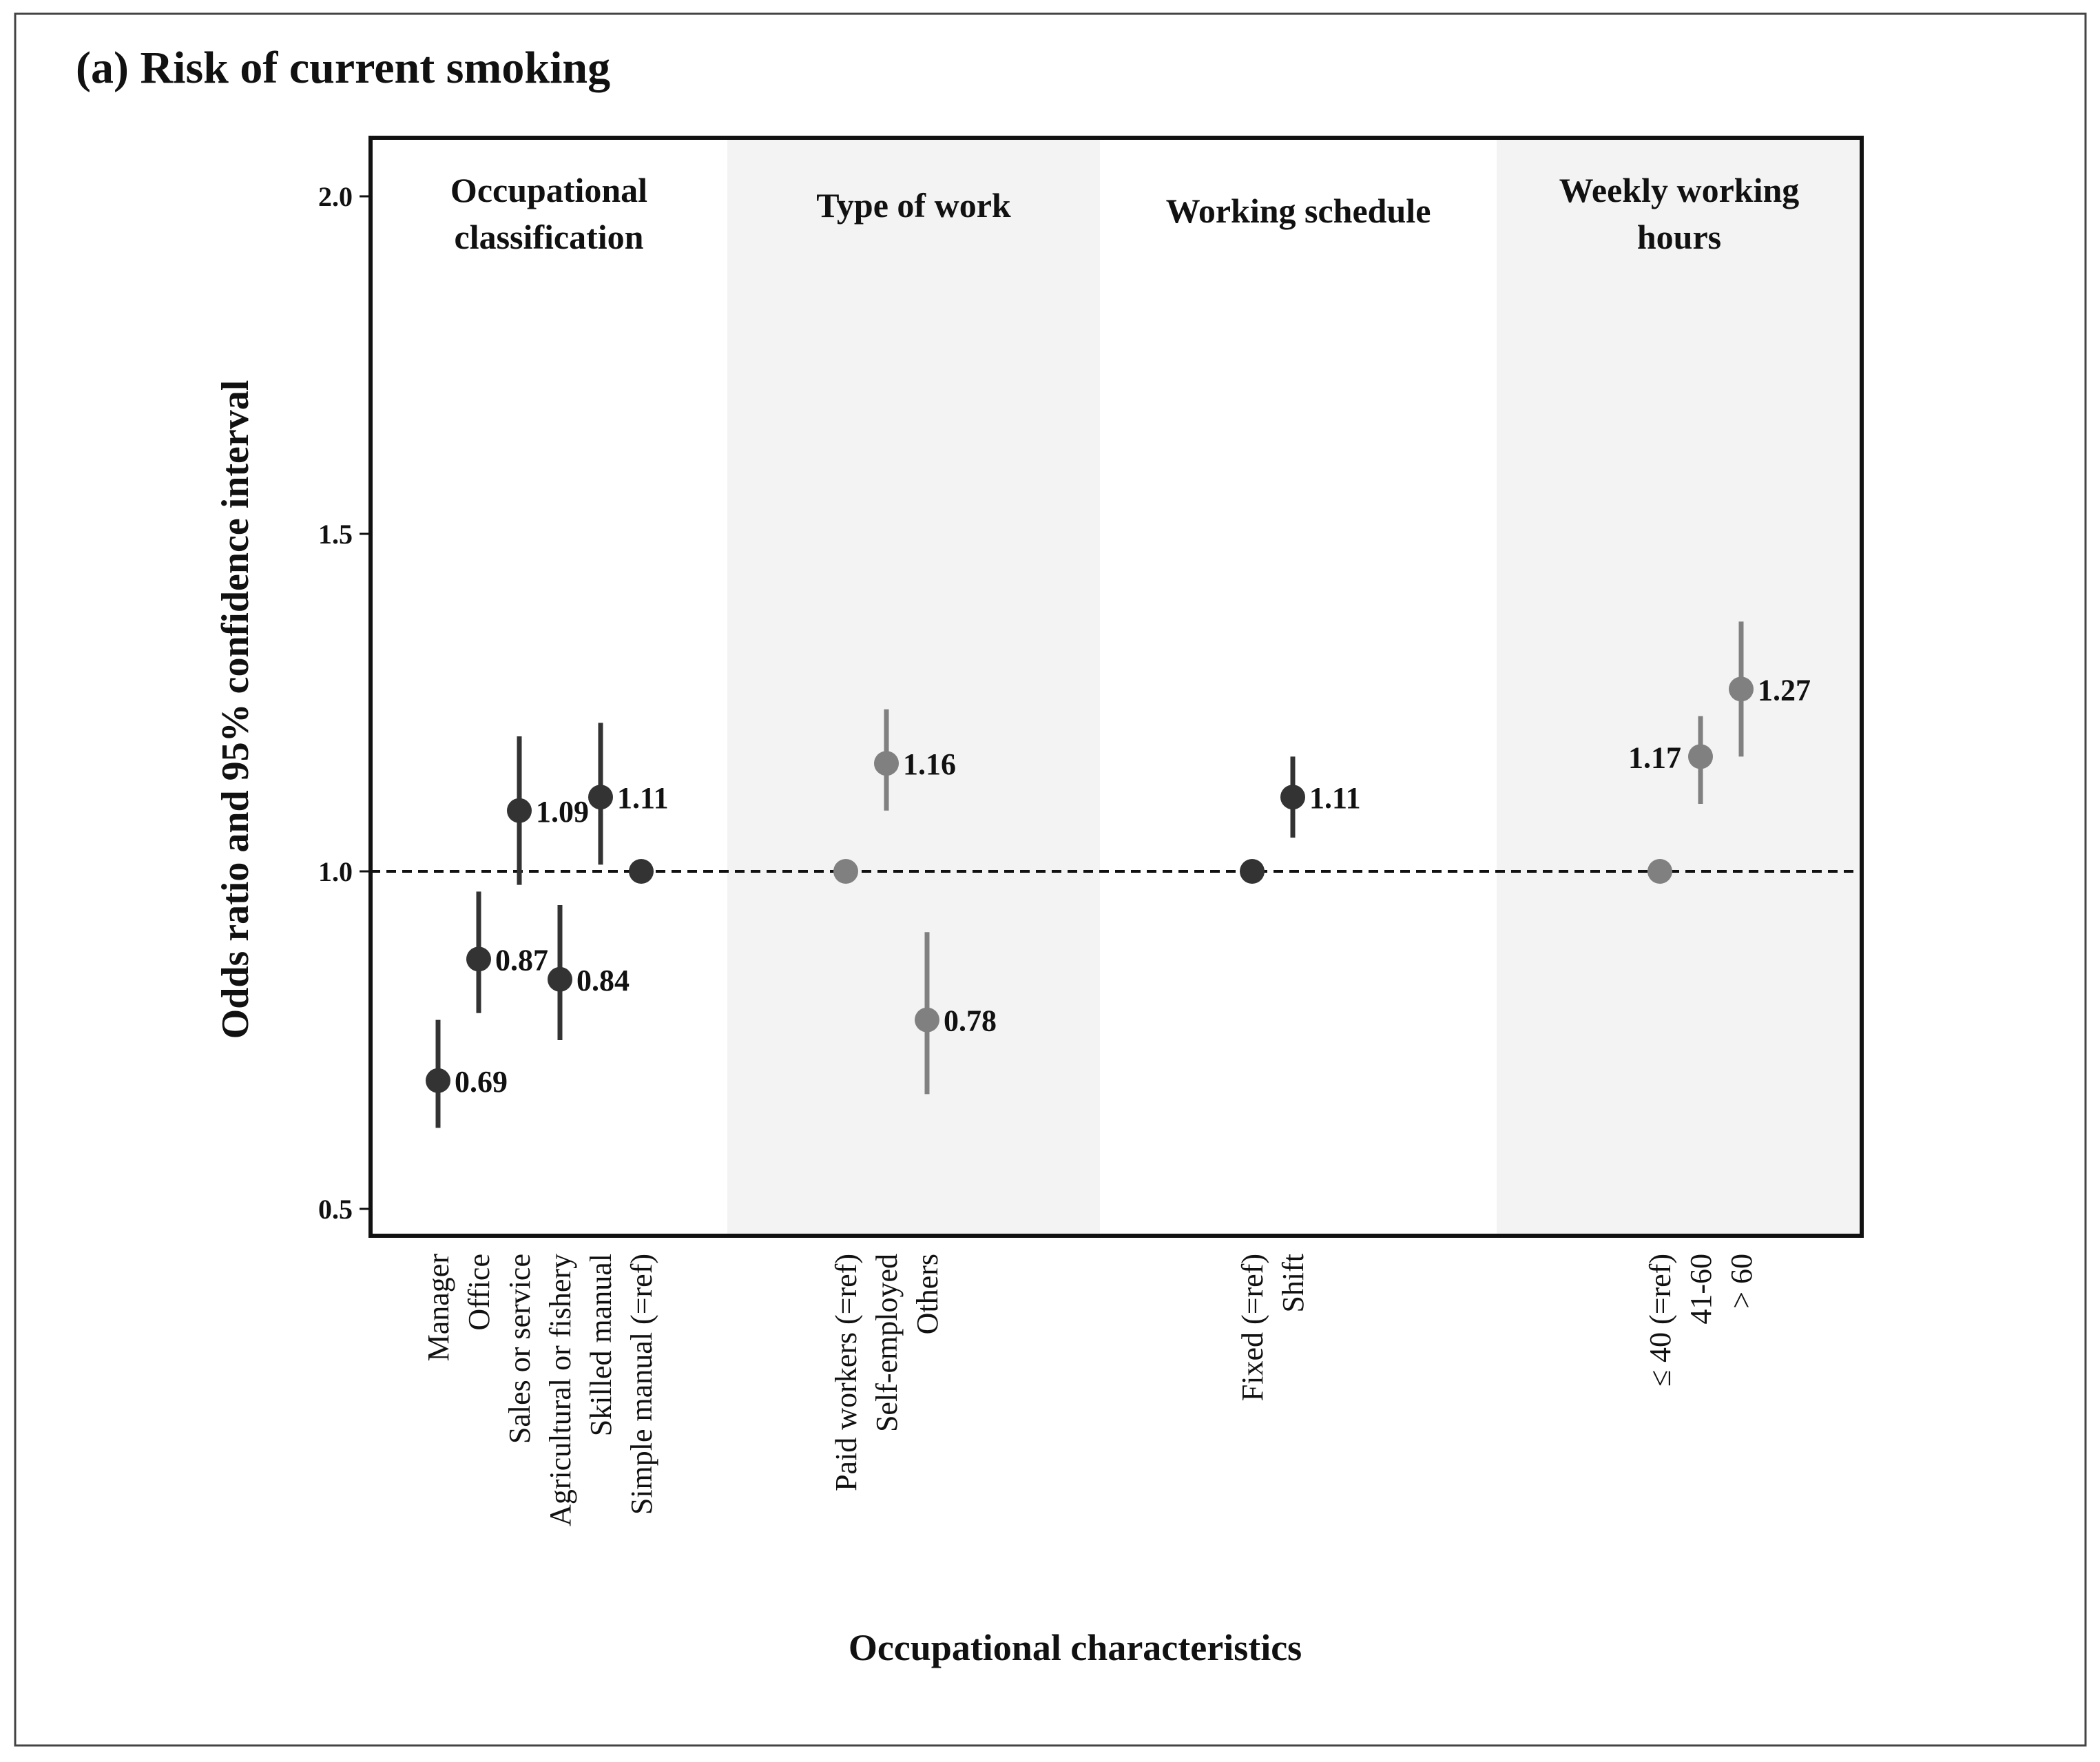  I want to click on data-label: 0.78, so click(970, 1021).